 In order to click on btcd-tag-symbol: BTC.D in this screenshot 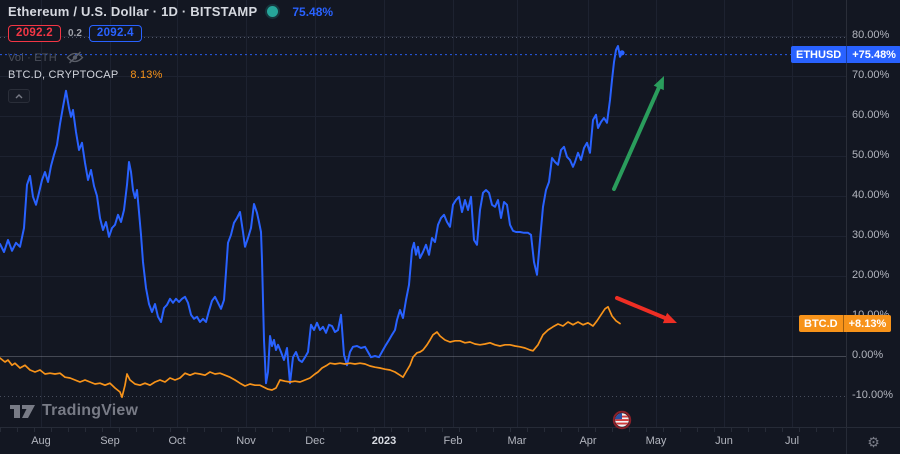, I will do `click(821, 323)`.